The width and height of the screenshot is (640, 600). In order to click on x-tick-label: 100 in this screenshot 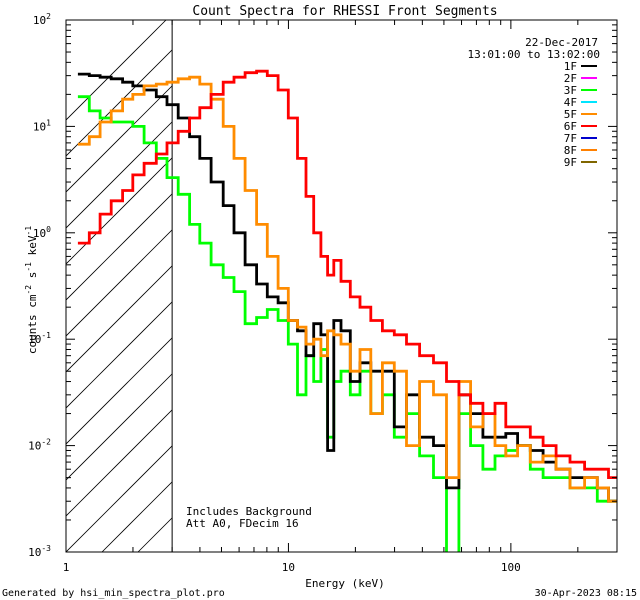, I will do `click(511, 567)`.